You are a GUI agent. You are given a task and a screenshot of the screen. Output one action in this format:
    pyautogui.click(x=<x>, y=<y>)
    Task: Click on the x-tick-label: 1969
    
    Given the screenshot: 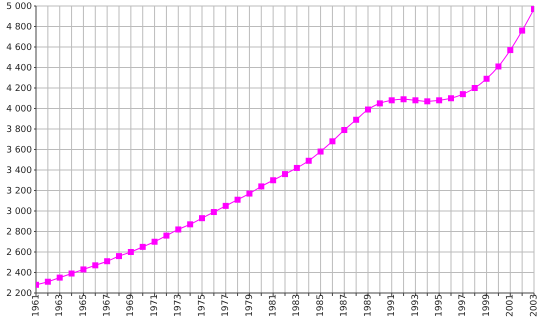 What is the action you would take?
    pyautogui.click(x=131, y=305)
    